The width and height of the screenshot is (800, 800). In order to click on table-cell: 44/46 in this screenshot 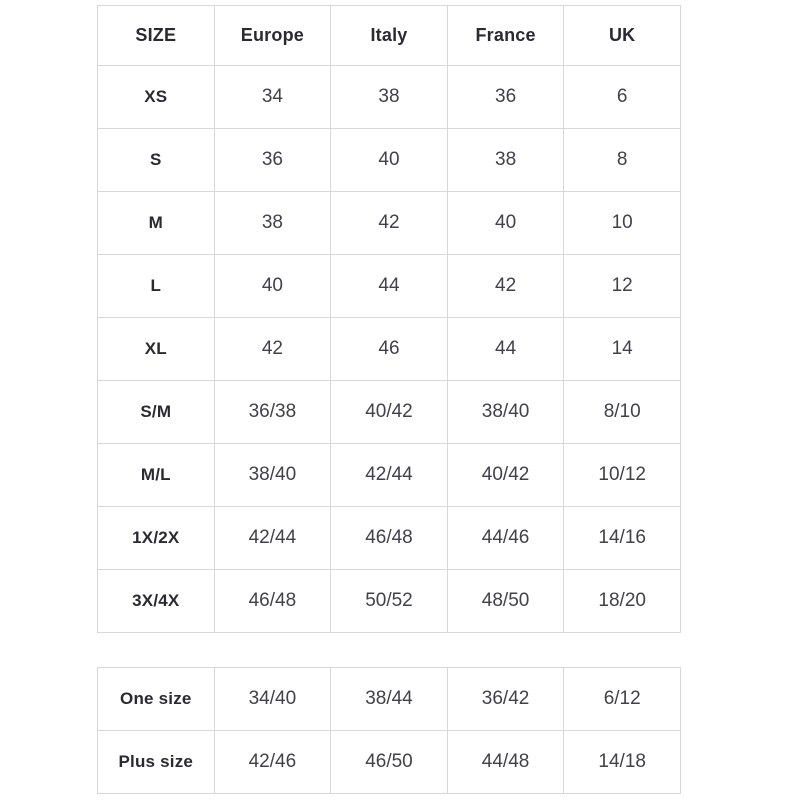, I will do `click(505, 538)`.